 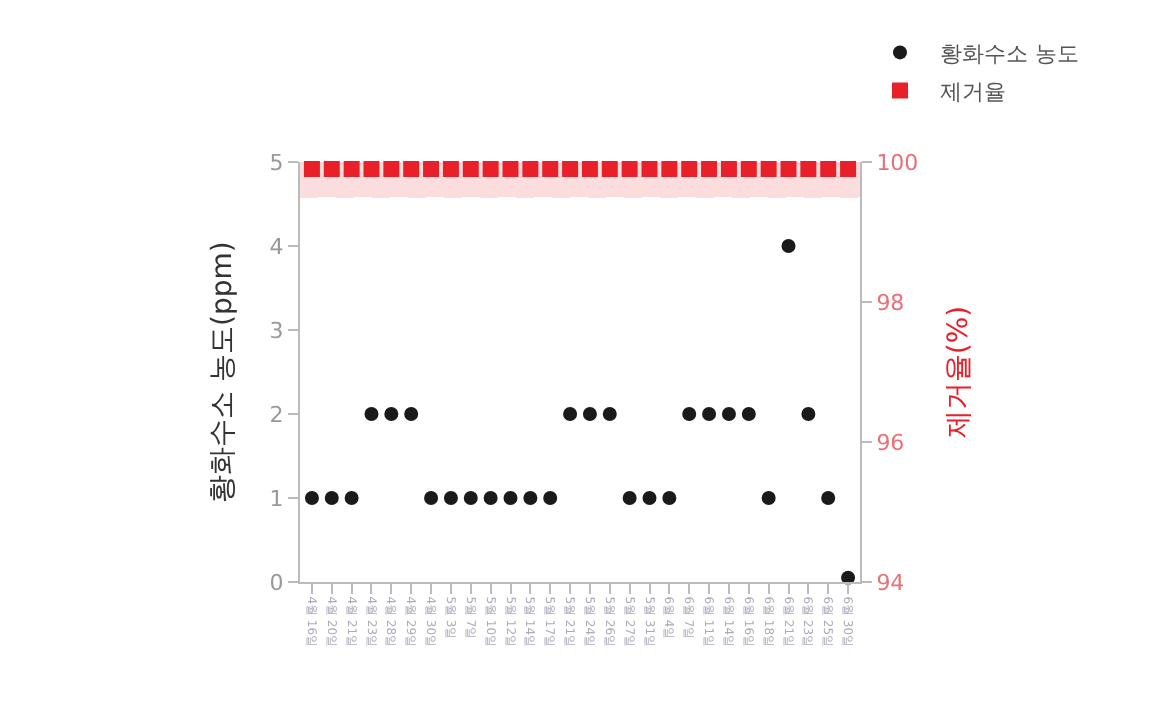 I want to click on y-axis-title: 황화수소 농도(ppm), so click(x=222, y=372).